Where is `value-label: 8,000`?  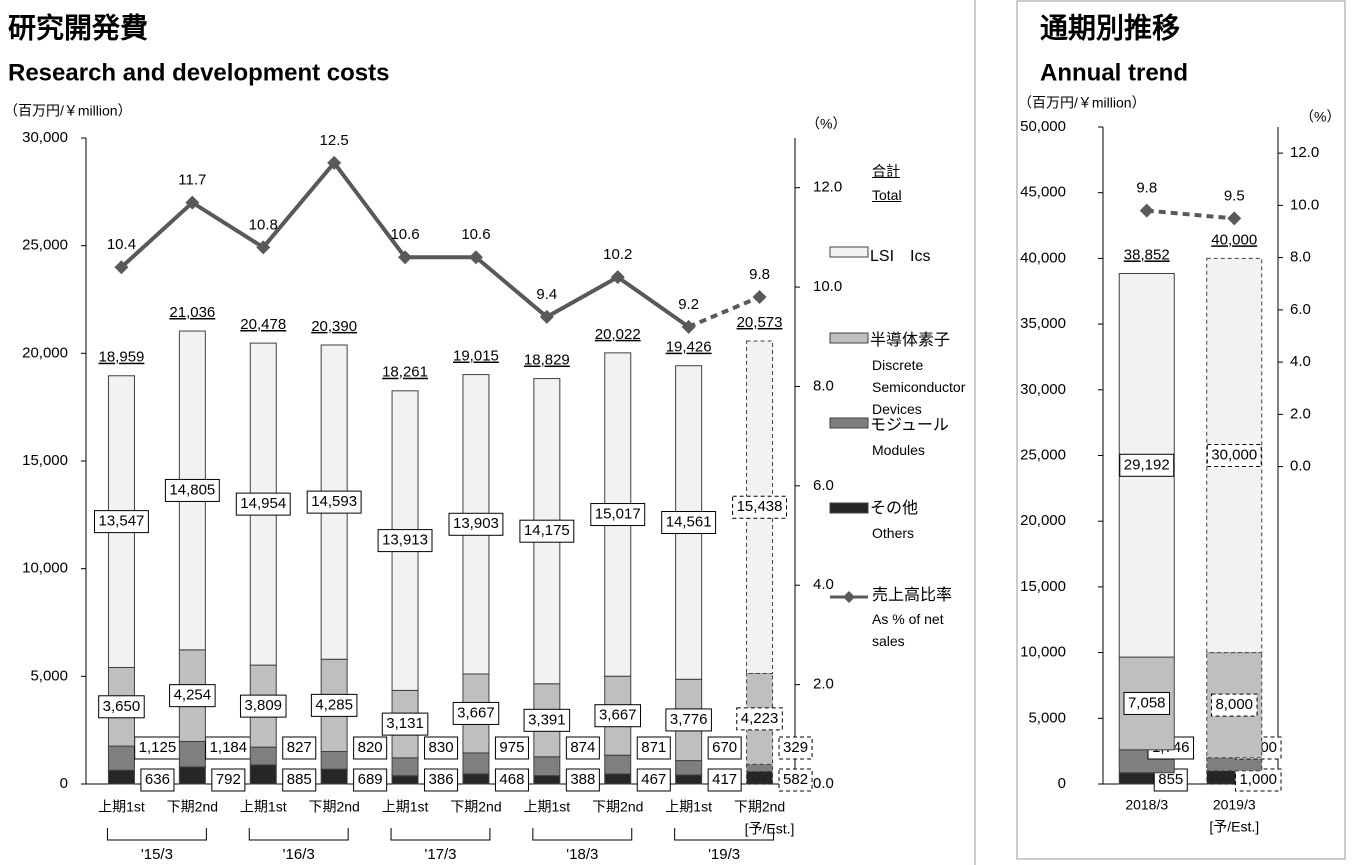
value-label: 8,000 is located at coordinates (1234, 704).